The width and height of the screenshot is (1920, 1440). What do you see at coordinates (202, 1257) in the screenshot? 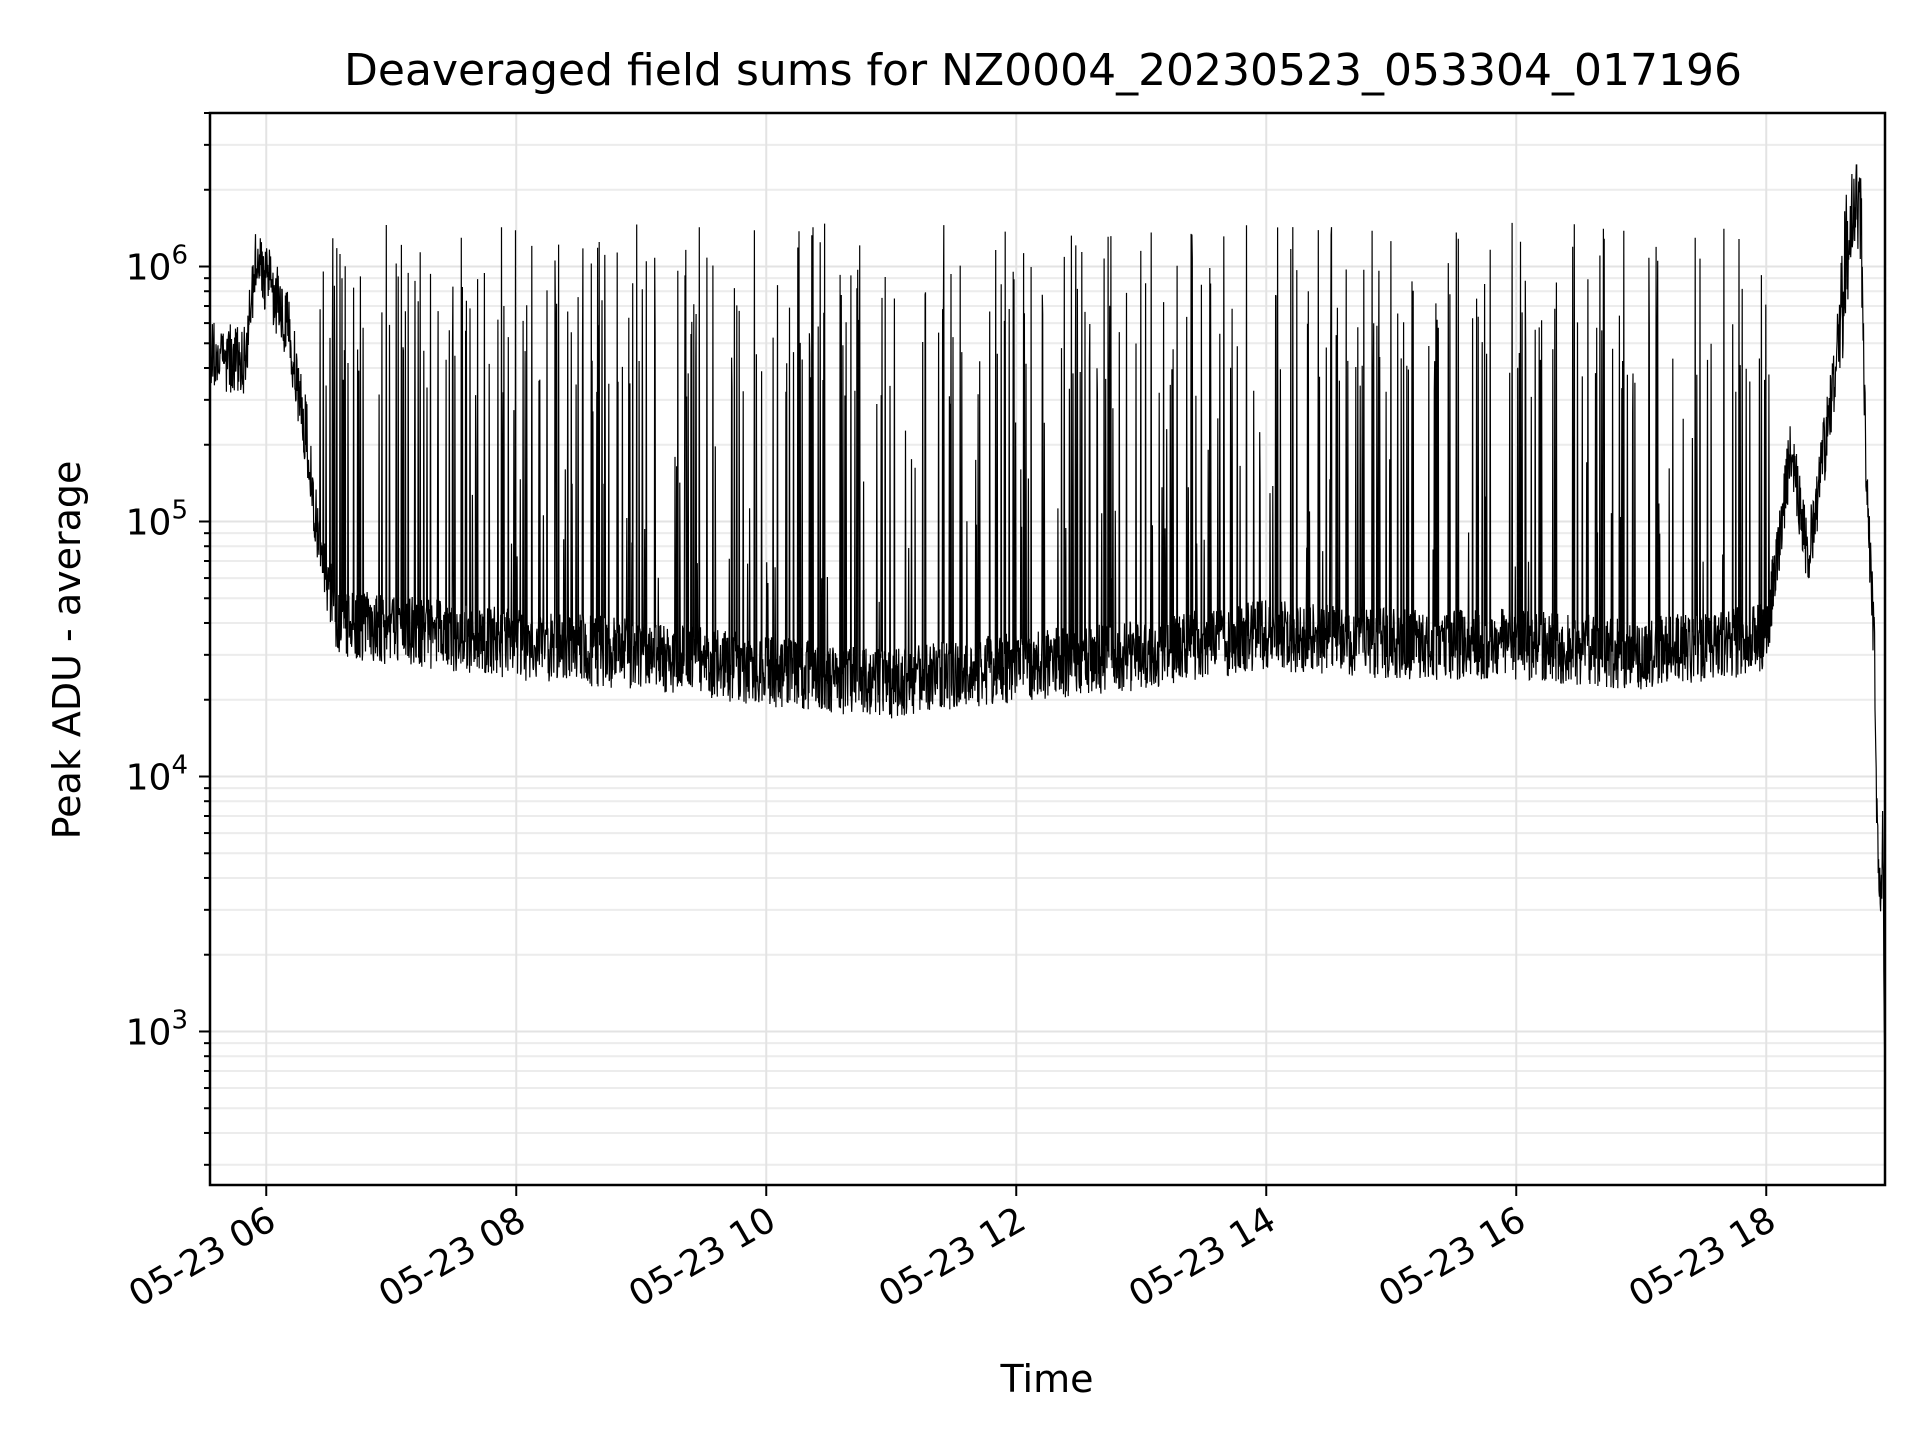
I see `x-tick-label: 05-23 06` at bounding box center [202, 1257].